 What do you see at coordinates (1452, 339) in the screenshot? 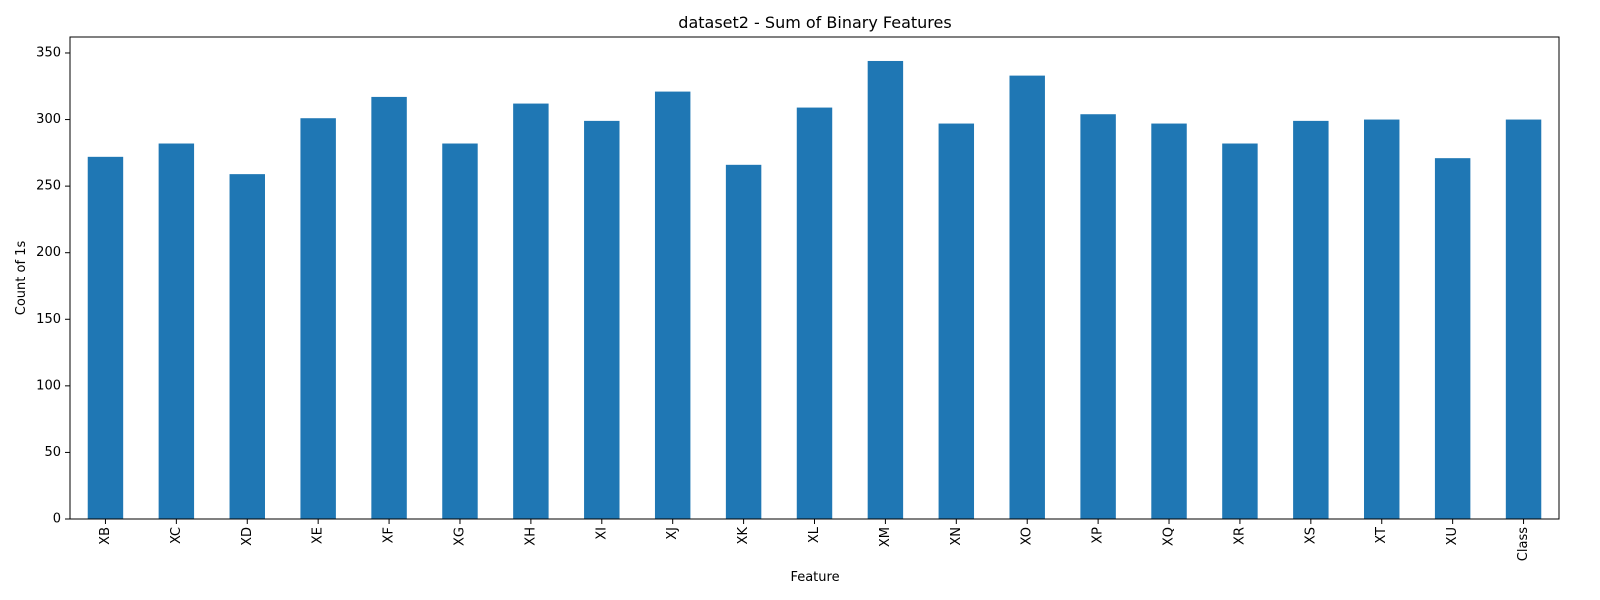
I see `bar-xu` at bounding box center [1452, 339].